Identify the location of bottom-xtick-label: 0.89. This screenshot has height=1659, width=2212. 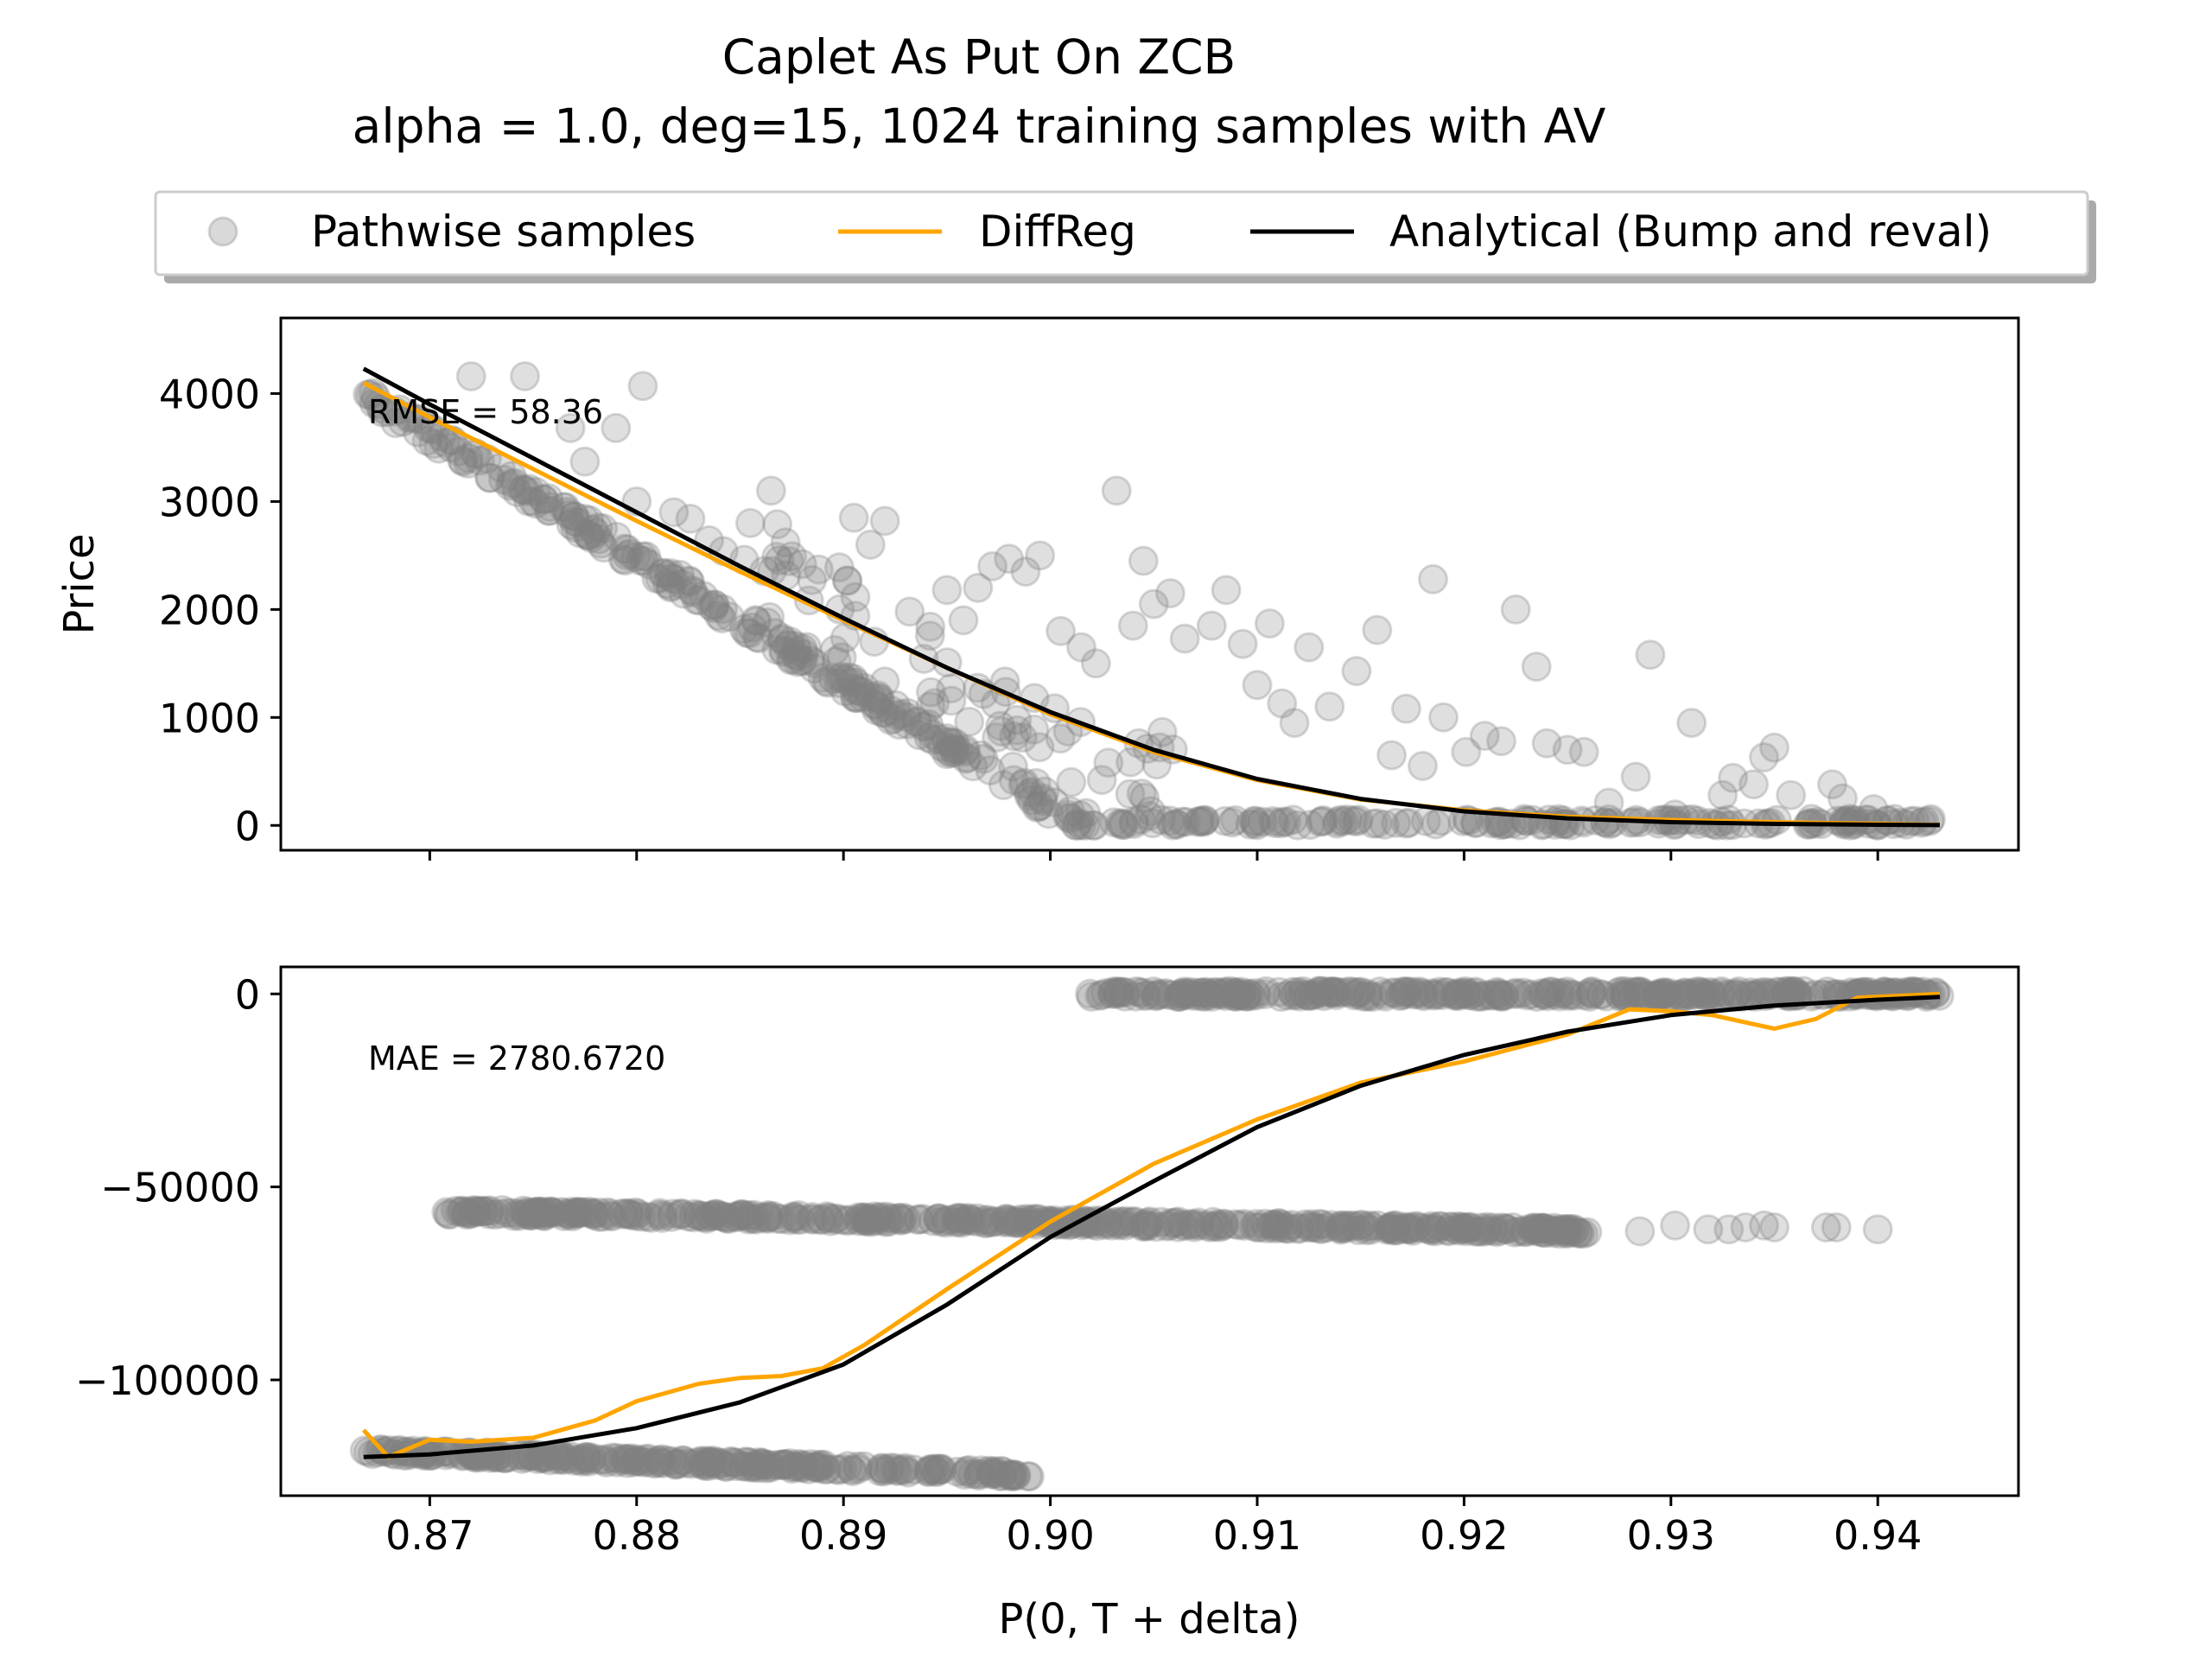
(843, 1535).